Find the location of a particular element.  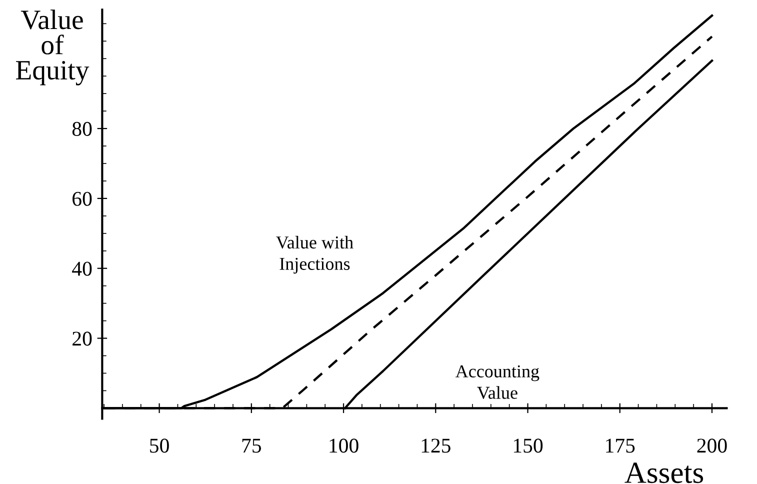

x-tick-label: 125 is located at coordinates (436, 445).